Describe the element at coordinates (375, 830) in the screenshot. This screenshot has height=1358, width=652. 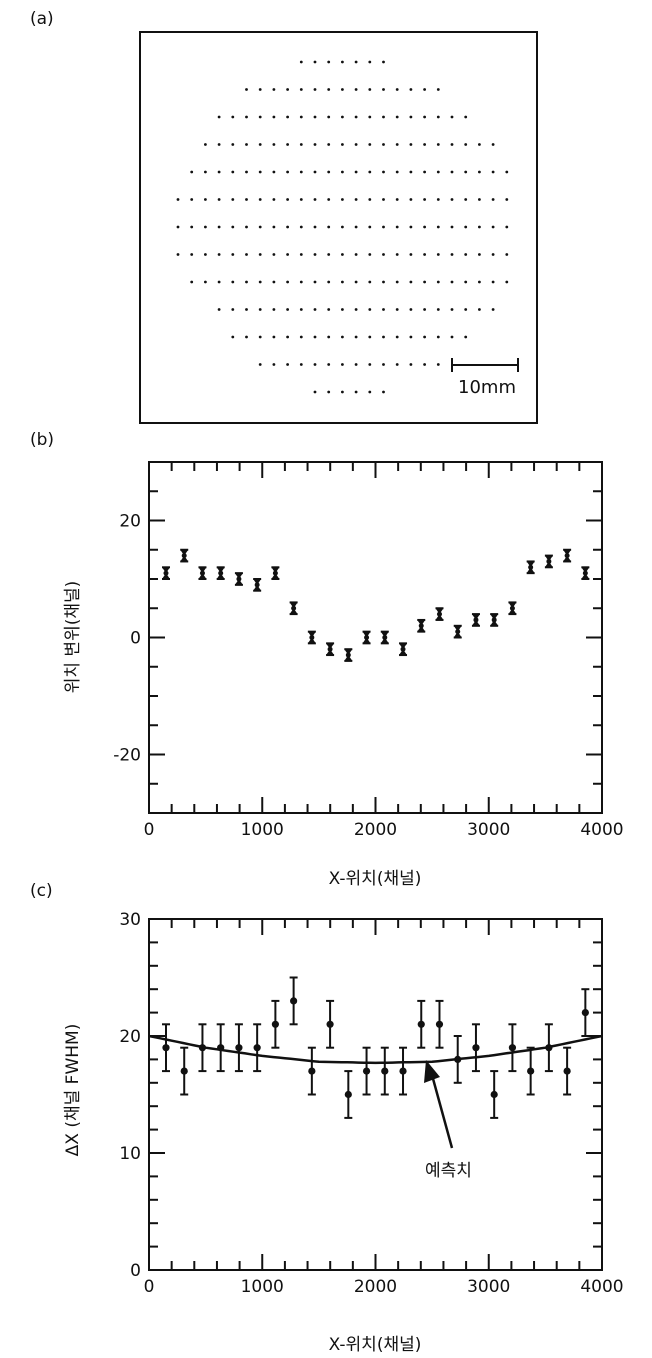
I see `x-tick-label: 2000` at that location.